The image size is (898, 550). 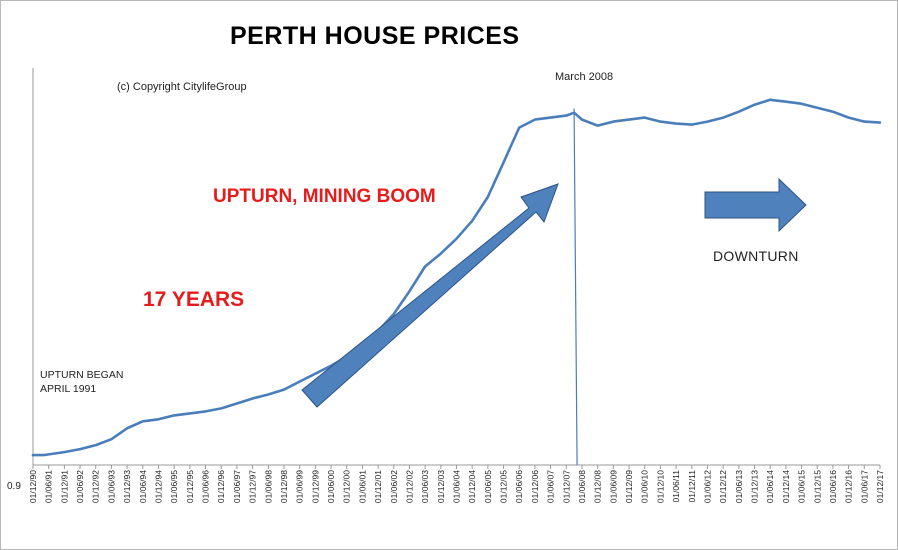 What do you see at coordinates (143, 486) in the screenshot?
I see `x-tick-label: 01/06/94` at bounding box center [143, 486].